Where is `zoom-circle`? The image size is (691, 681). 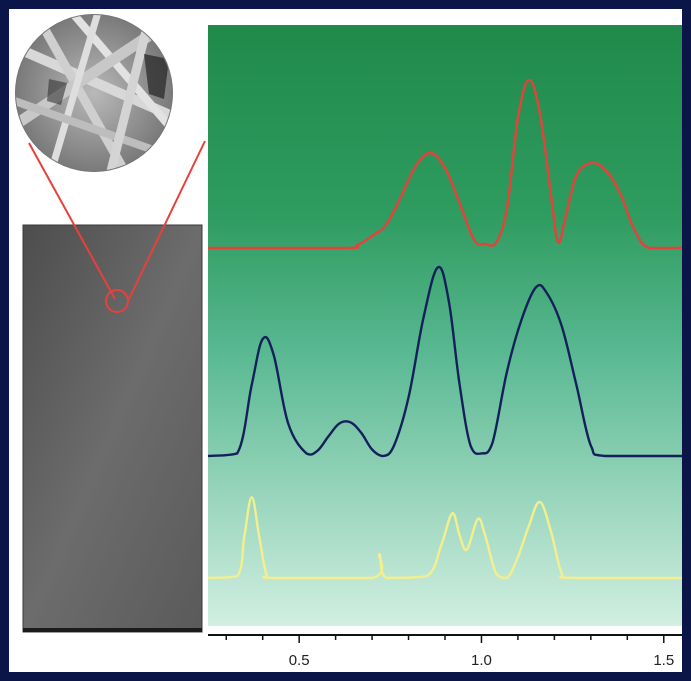
zoom-circle is located at coordinates (117, 301).